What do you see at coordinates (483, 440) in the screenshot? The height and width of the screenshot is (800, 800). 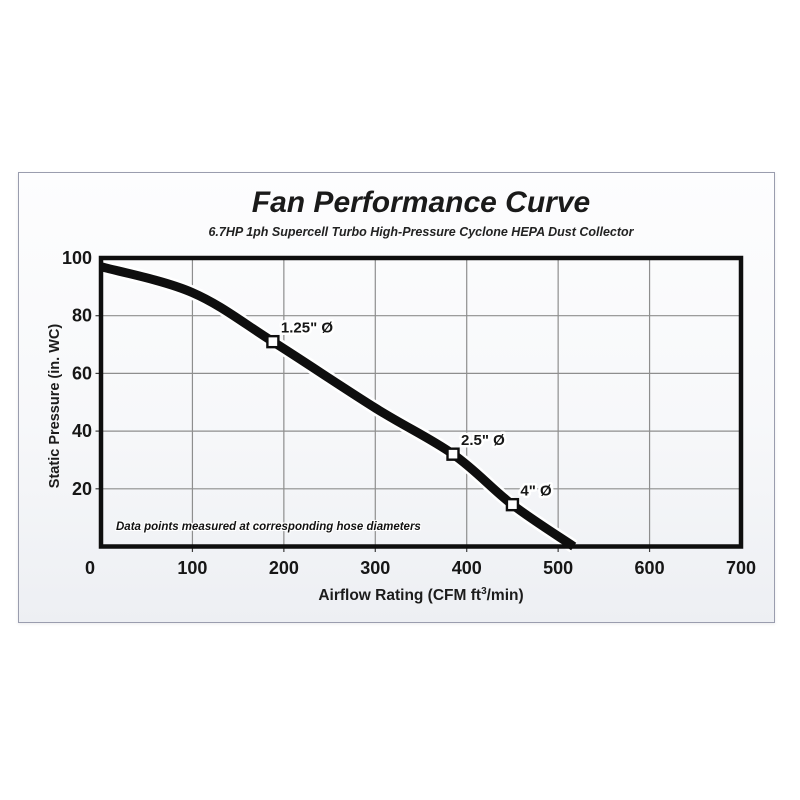 I see `data-point-label: 2.5" Ø` at bounding box center [483, 440].